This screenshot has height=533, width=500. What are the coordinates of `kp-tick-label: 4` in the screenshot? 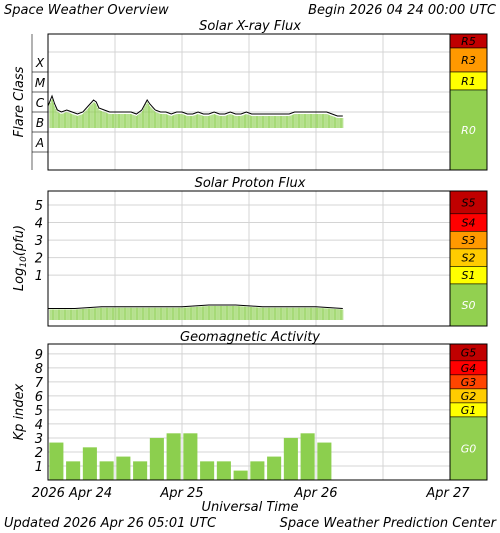 It's located at (39, 425).